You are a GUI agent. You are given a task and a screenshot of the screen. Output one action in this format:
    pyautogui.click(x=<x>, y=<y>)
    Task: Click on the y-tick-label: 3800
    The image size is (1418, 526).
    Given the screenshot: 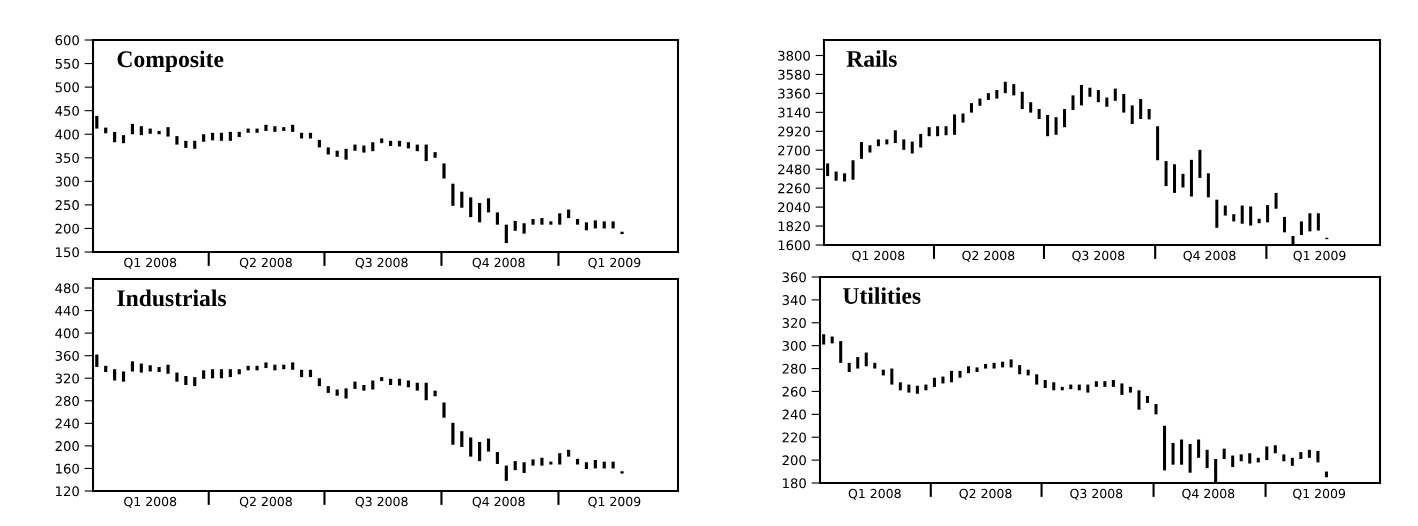 What is the action you would take?
    pyautogui.click(x=794, y=55)
    